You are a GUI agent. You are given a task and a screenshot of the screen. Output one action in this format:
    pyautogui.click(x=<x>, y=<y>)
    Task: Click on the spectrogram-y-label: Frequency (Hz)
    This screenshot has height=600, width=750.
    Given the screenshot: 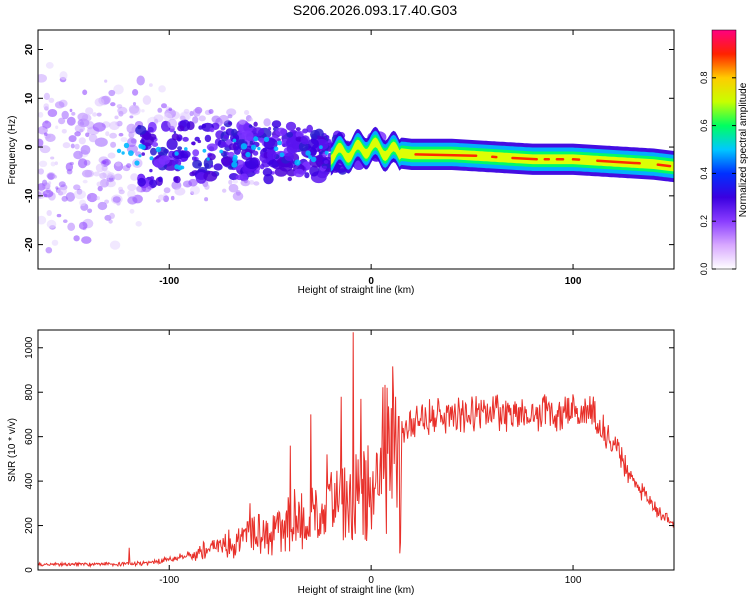 What is the action you would take?
    pyautogui.click(x=12, y=150)
    